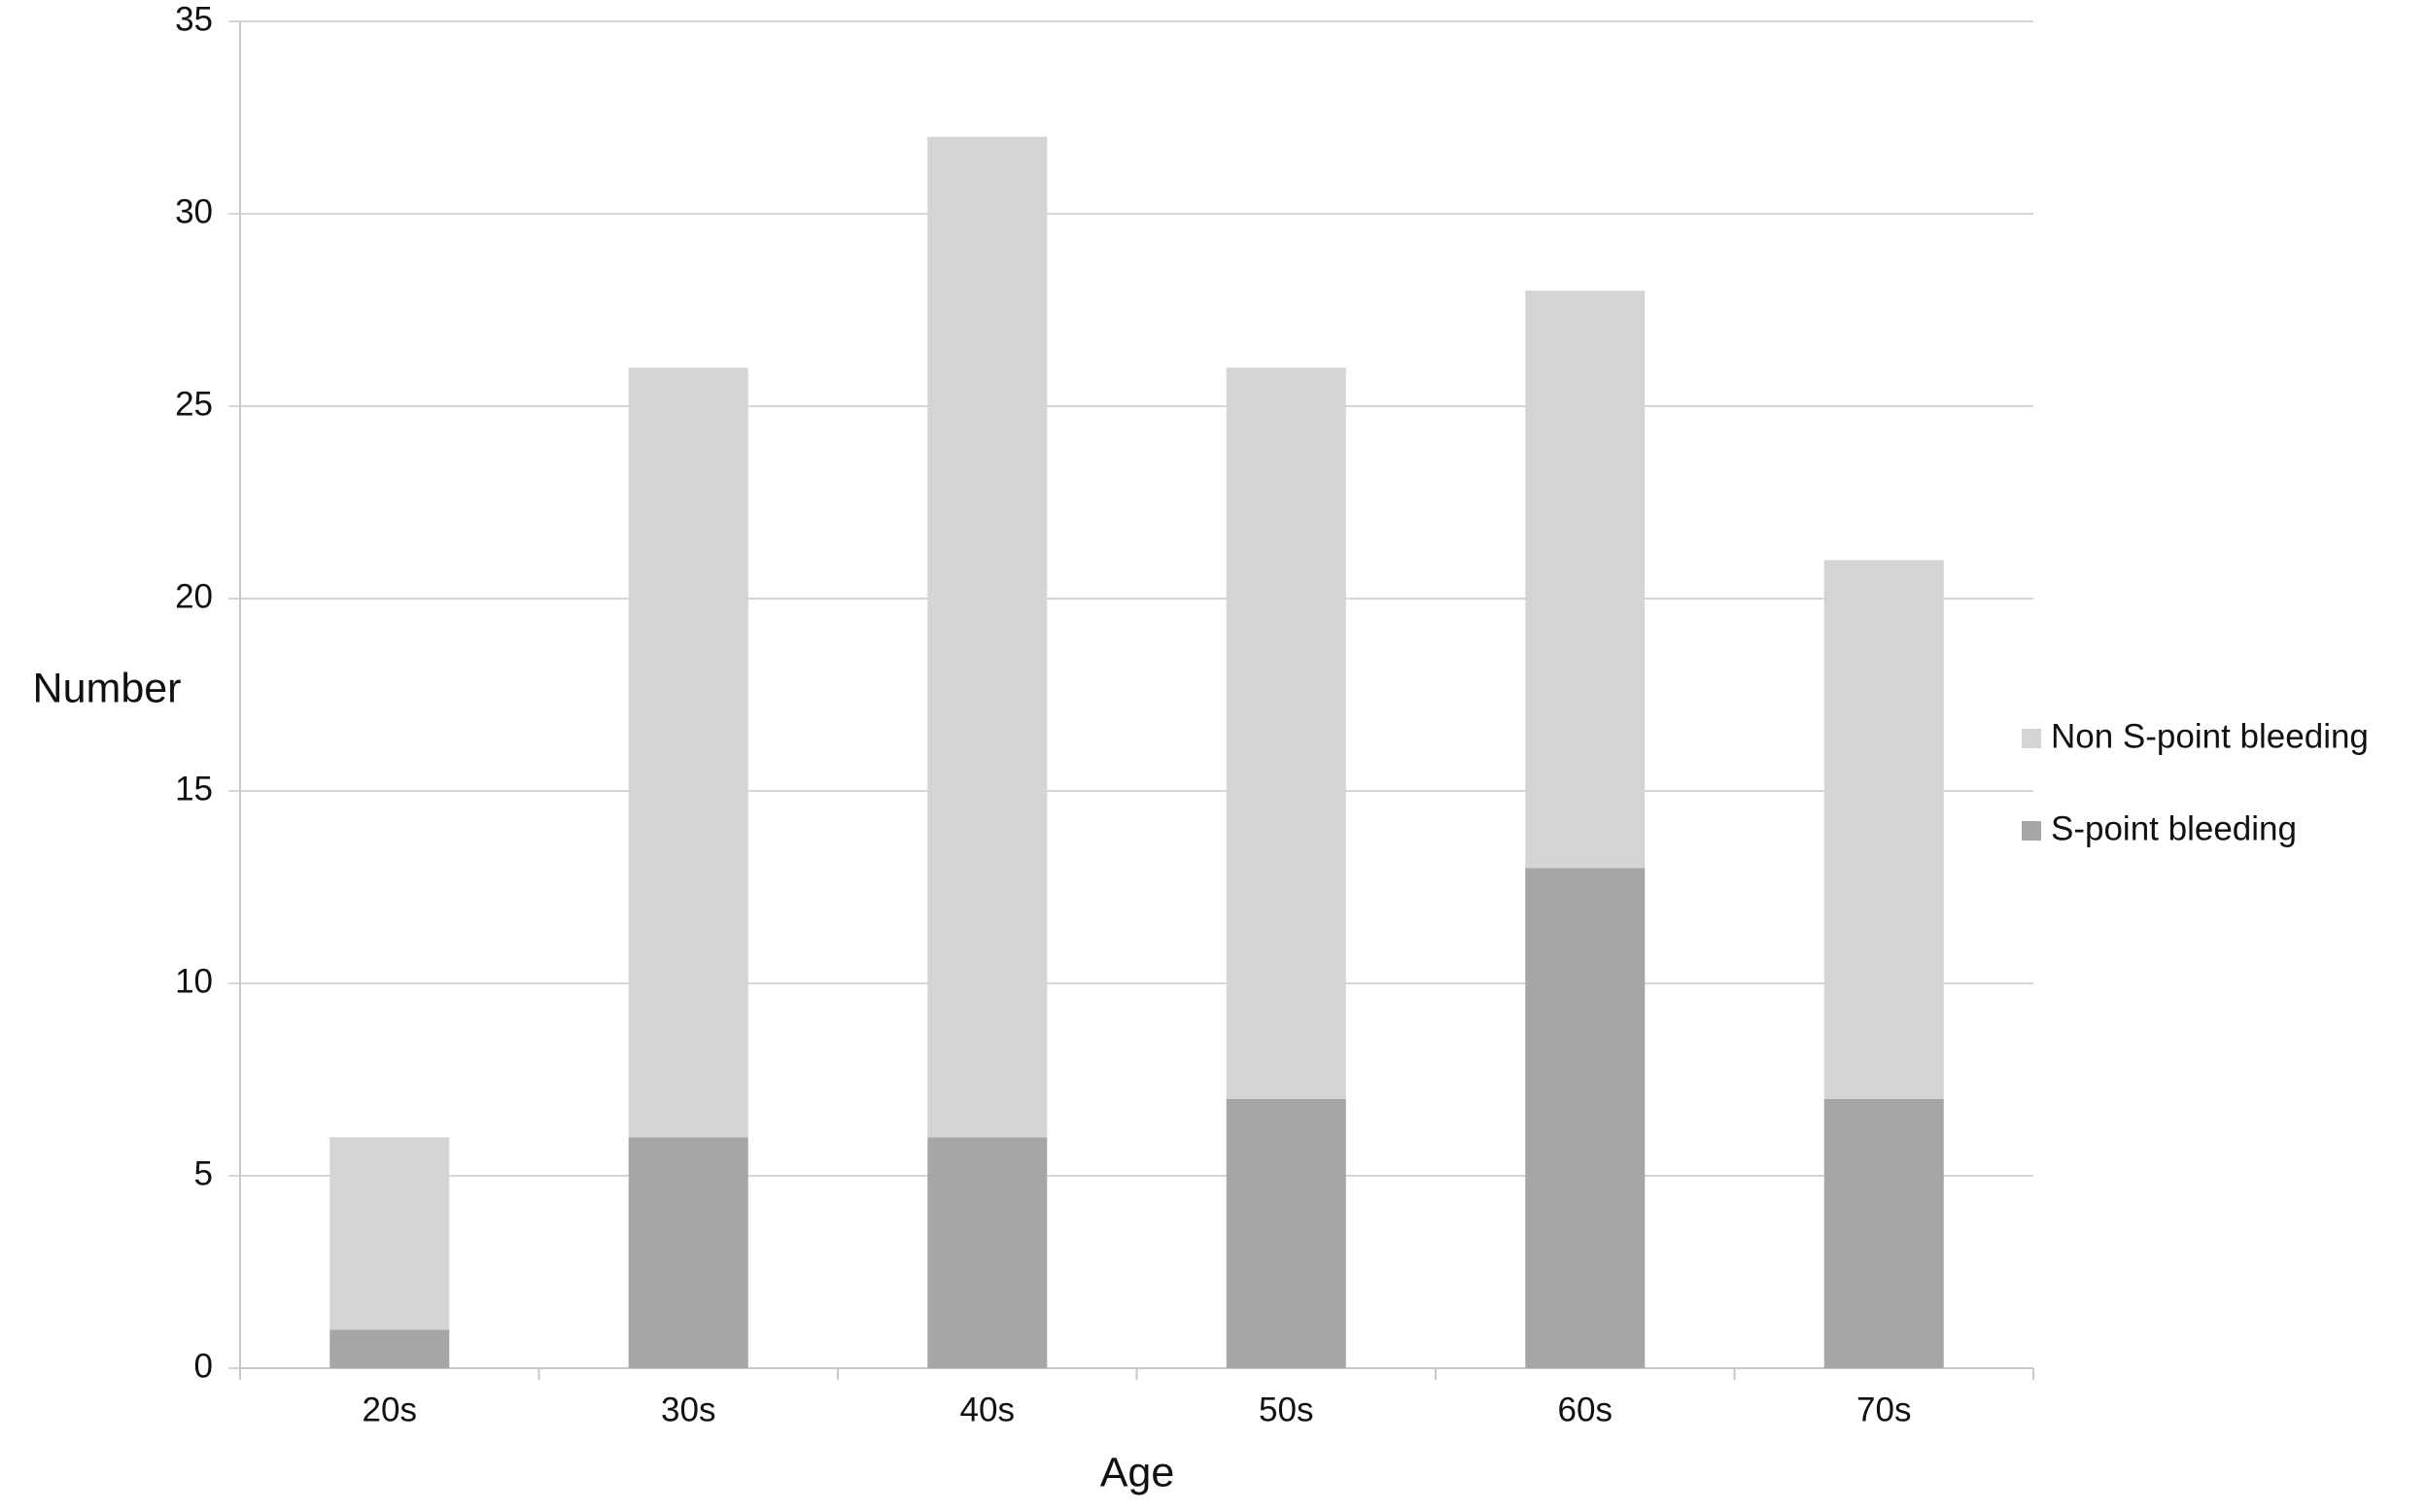  Describe the element at coordinates (194, 404) in the screenshot. I see `y-tick-label: 25` at that location.